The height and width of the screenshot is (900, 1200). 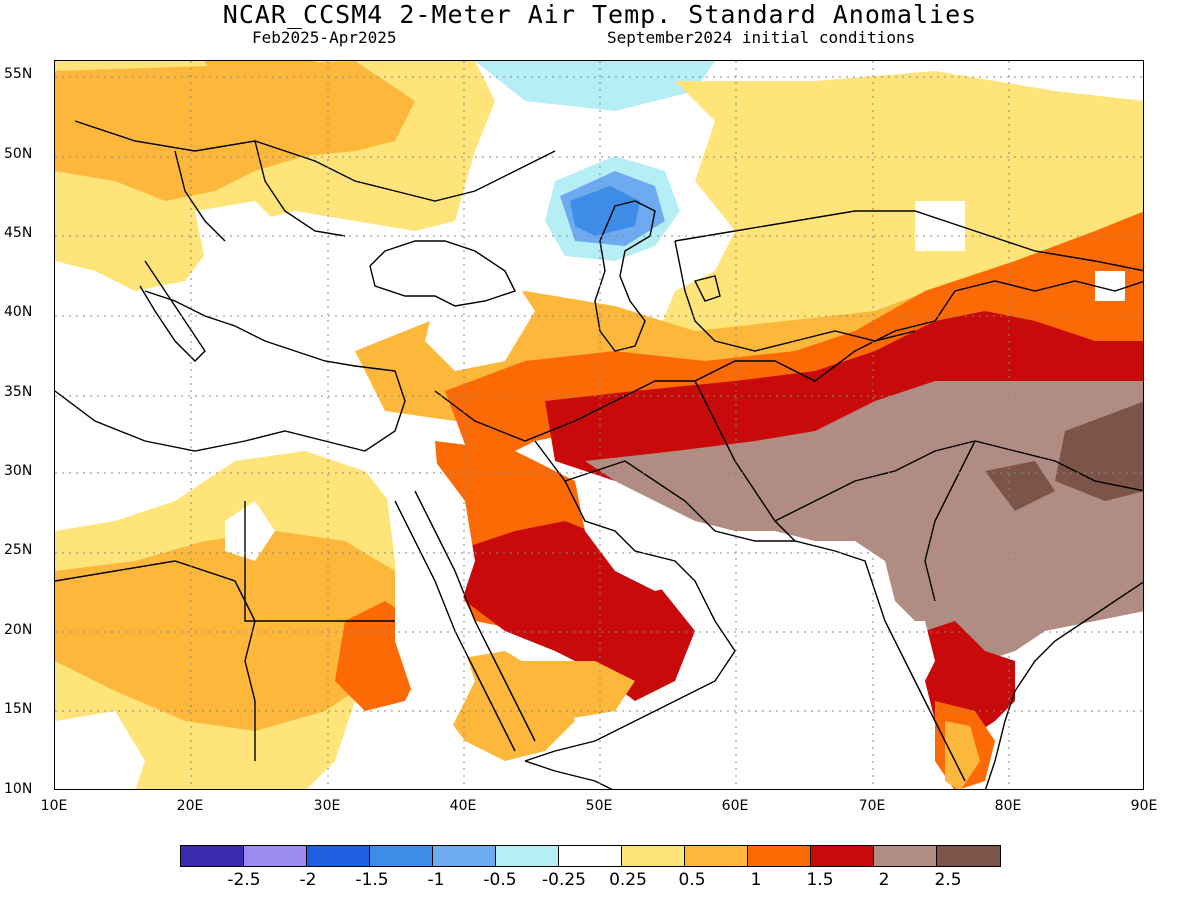 I want to click on forecast-period: Feb2025-Apr2025, so click(x=324, y=37).